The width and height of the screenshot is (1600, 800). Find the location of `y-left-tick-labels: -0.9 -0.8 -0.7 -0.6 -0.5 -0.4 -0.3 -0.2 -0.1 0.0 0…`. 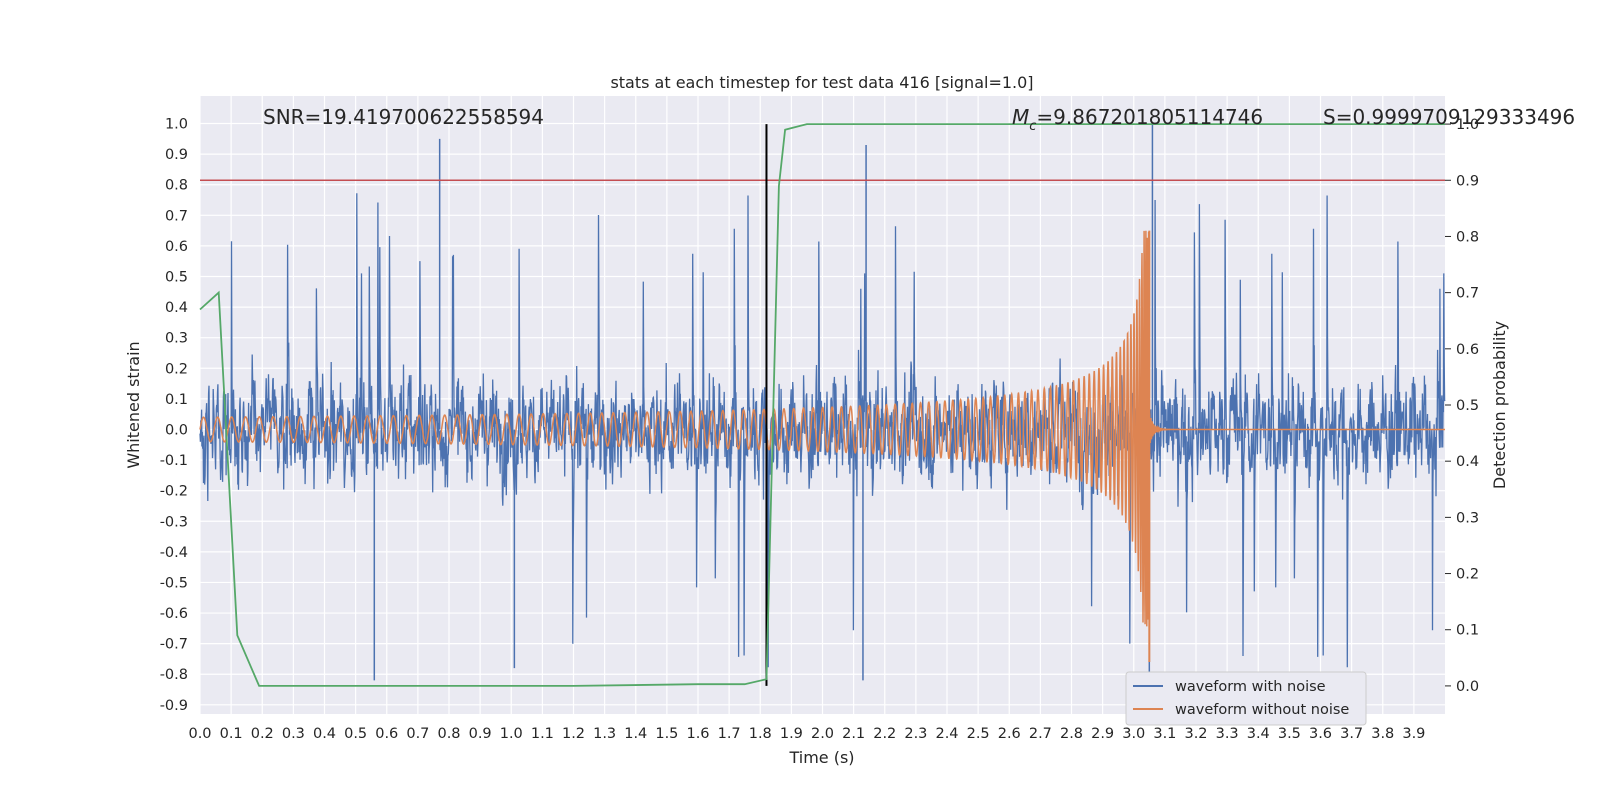

y-left-tick-labels: -0.9 -0.8 -0.7 -0.6 -0.5 -0.4 -0.3 -0.2 -0.1 0.0 0… is located at coordinates (174, 415).